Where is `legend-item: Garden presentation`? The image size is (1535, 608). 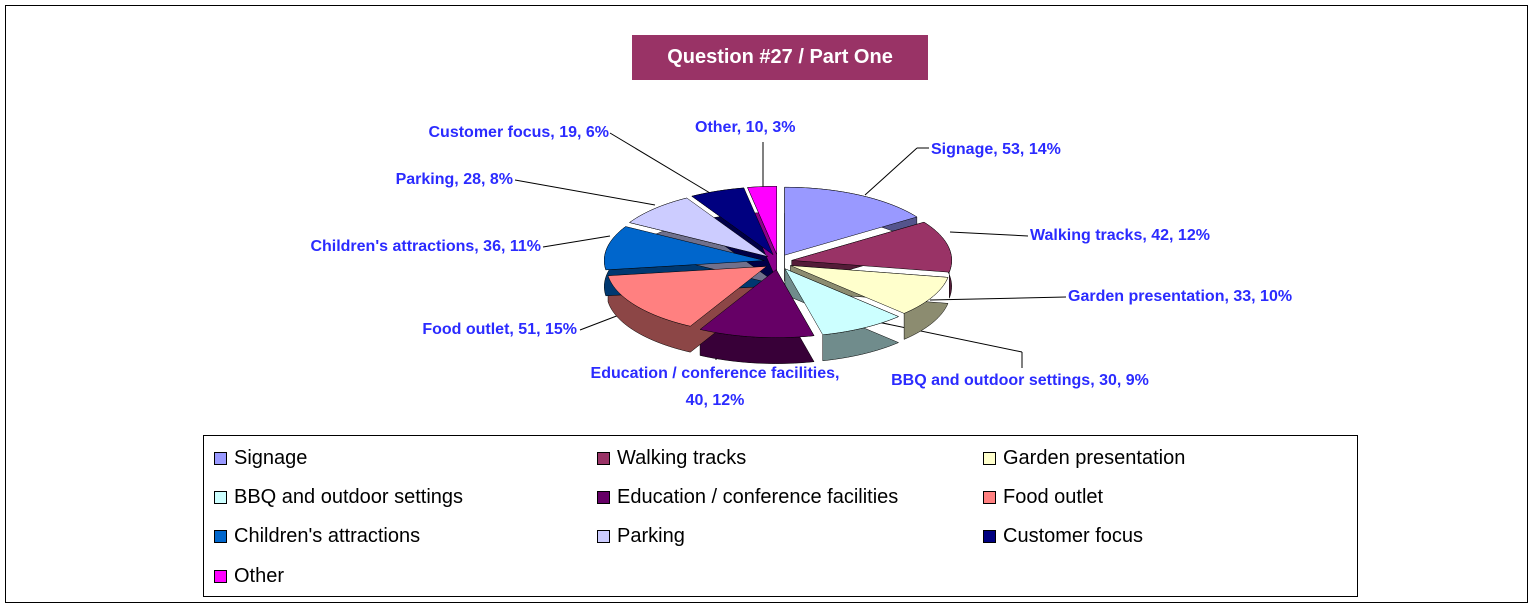
legend-item: Garden presentation is located at coordinates (1084, 458).